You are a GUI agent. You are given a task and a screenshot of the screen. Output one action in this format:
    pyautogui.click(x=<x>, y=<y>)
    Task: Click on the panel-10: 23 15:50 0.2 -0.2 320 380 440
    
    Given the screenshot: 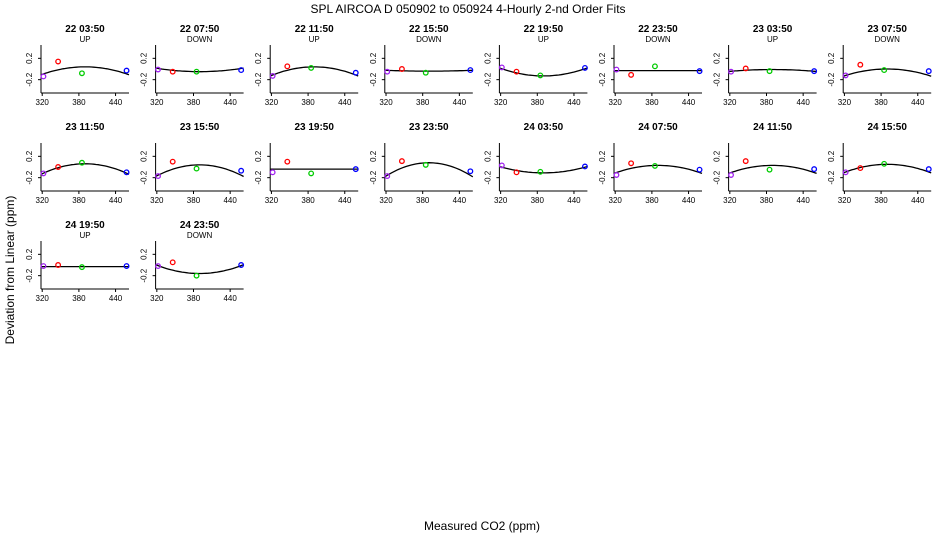 What is the action you would take?
    pyautogui.click(x=192, y=163)
    